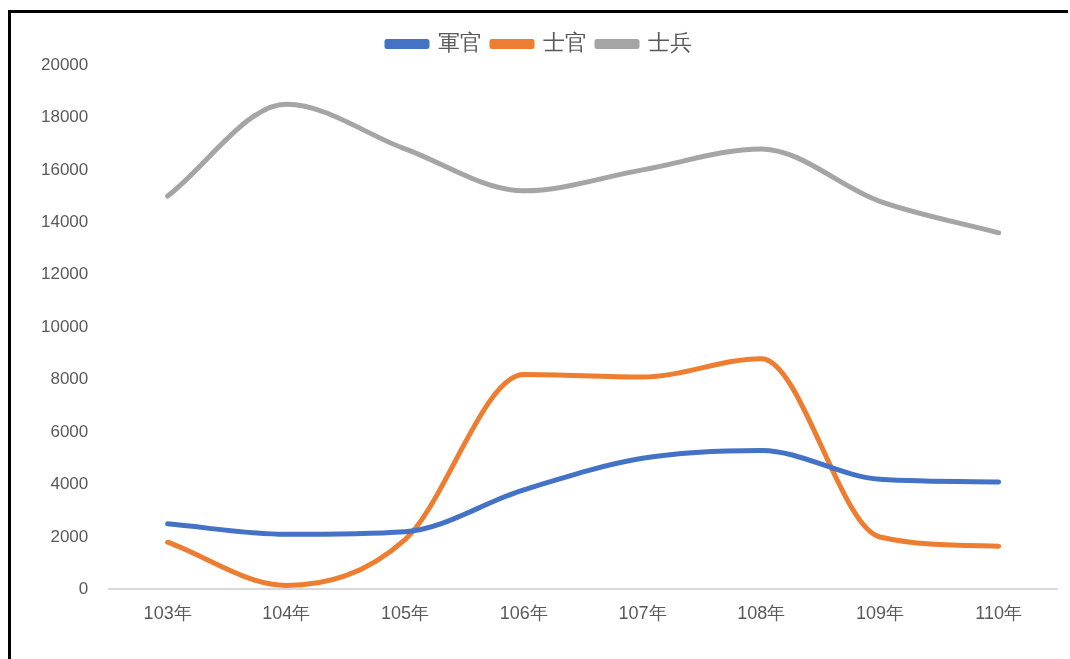 Image resolution: width=1070 pixels, height=659 pixels. Describe the element at coordinates (405, 613) in the screenshot. I see `x-tick-label: 105年` at that location.